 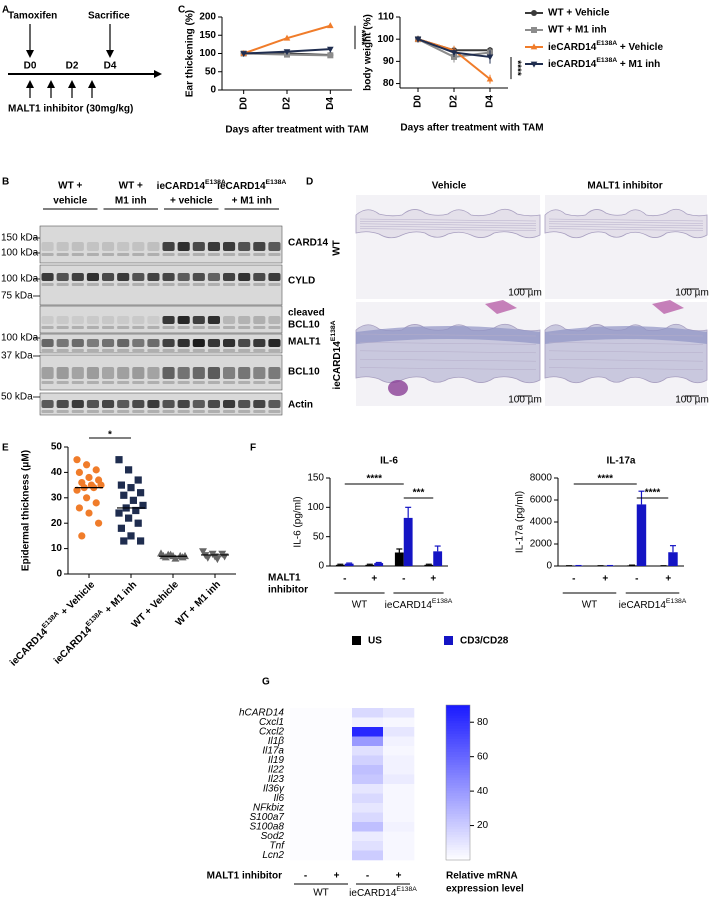 I want to click on x-tick-label: -, so click(x=403, y=579).